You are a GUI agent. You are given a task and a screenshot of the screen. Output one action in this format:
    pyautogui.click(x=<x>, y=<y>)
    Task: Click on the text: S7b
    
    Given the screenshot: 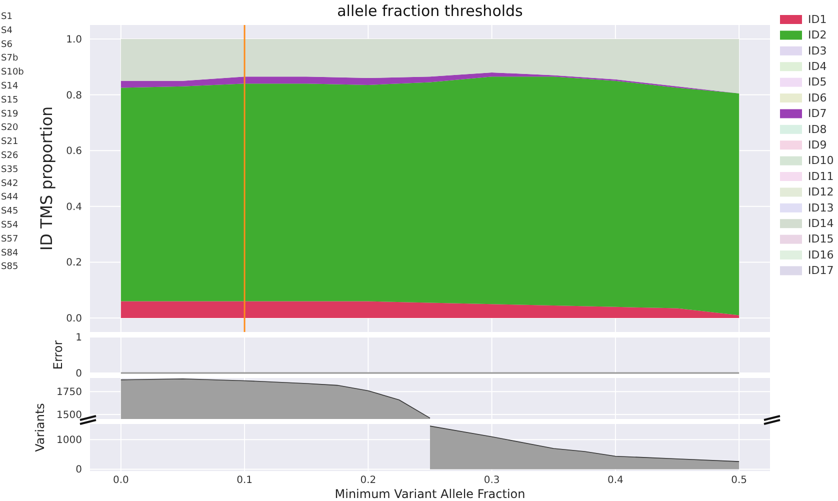 What is the action you would take?
    pyautogui.click(x=9, y=59)
    